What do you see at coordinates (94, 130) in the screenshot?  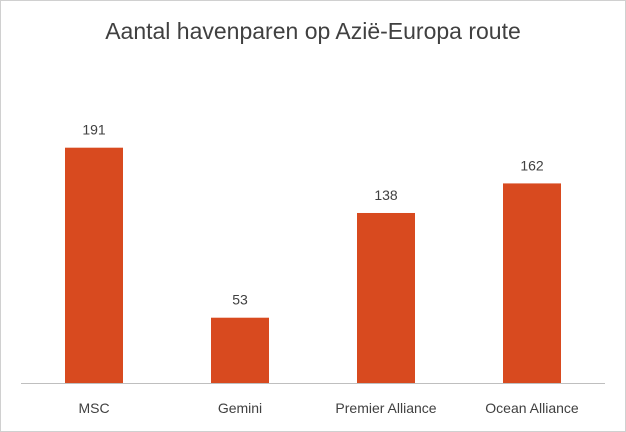 I see `data-label-msc: 191` at bounding box center [94, 130].